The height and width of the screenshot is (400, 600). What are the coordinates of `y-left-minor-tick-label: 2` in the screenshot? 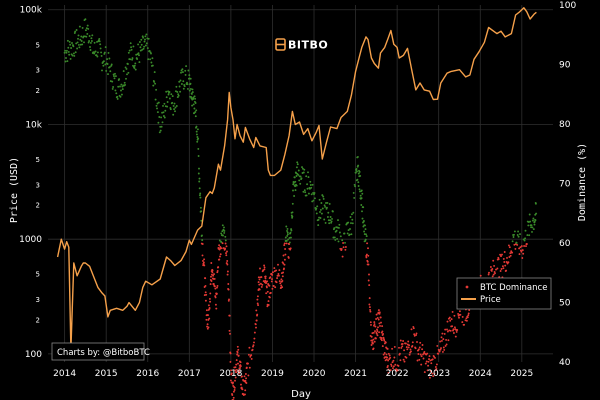 It's located at (38, 206).